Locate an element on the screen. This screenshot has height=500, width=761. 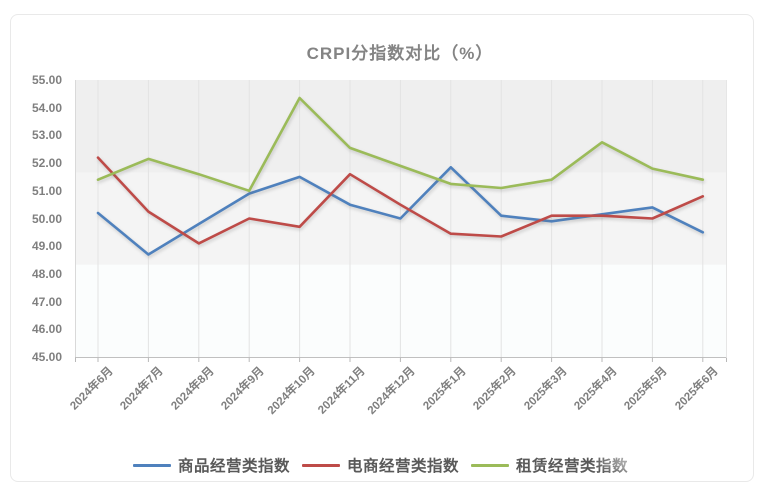
series-line-goods is located at coordinates (400, 211).